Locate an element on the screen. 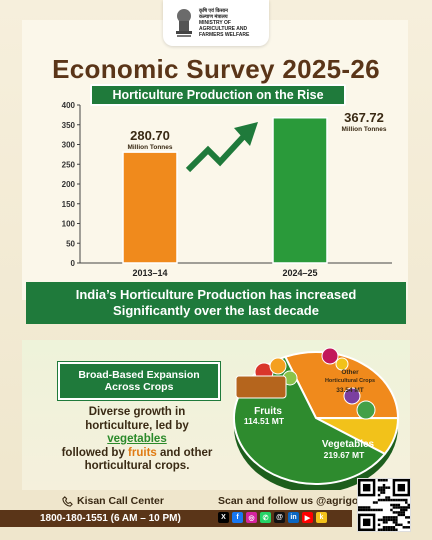 The image size is (432, 540). phone-icon is located at coordinates (67, 501).